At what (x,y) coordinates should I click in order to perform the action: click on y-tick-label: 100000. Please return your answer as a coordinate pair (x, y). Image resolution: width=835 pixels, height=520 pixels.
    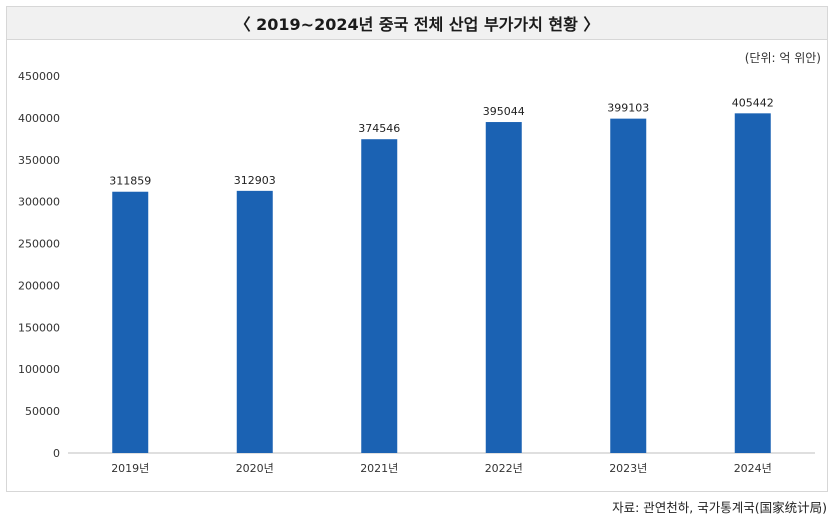
    Looking at the image, I should click on (39, 369).